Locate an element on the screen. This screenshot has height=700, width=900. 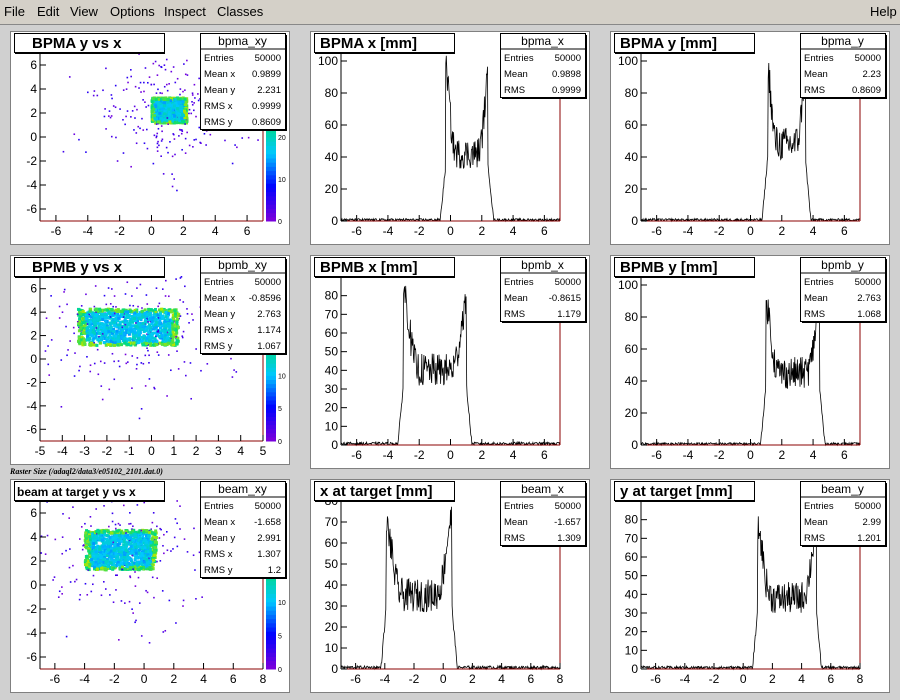
menu-help: Help is located at coordinates (883, 11).